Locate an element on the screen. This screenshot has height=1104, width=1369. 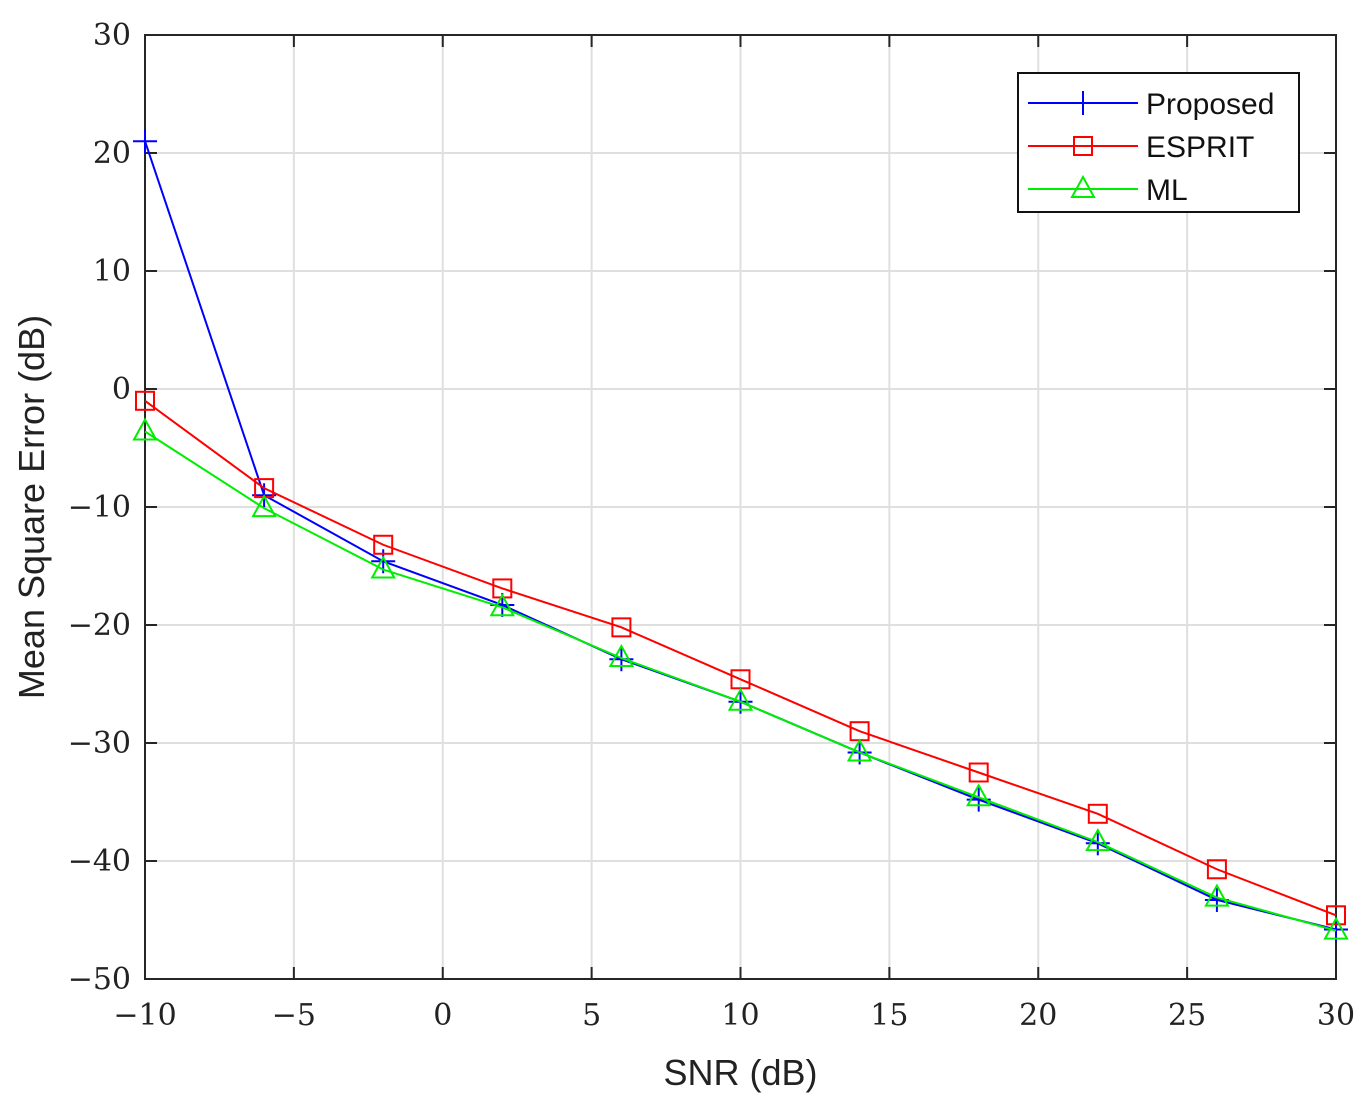
x-axis-label: SNR (dB) is located at coordinates (740, 1072).